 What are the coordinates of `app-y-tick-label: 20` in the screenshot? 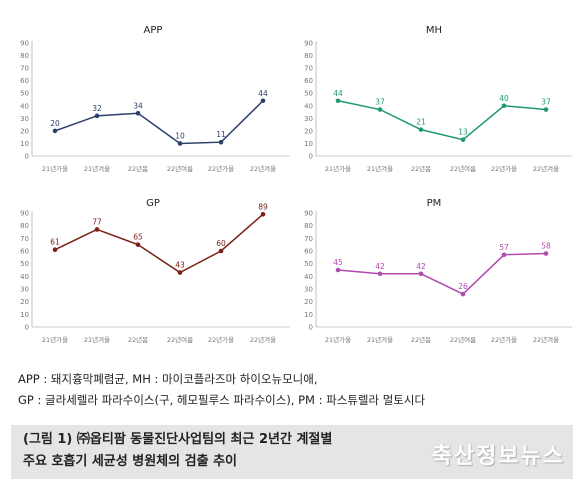 It's located at (24, 131).